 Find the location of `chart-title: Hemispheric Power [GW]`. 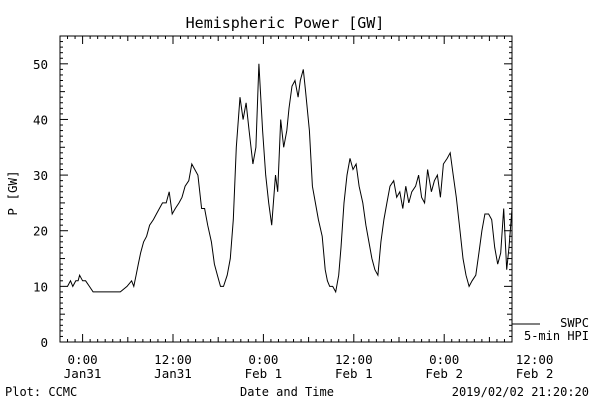

chart-title: Hemispheric Power [GW] is located at coordinates (285, 23).